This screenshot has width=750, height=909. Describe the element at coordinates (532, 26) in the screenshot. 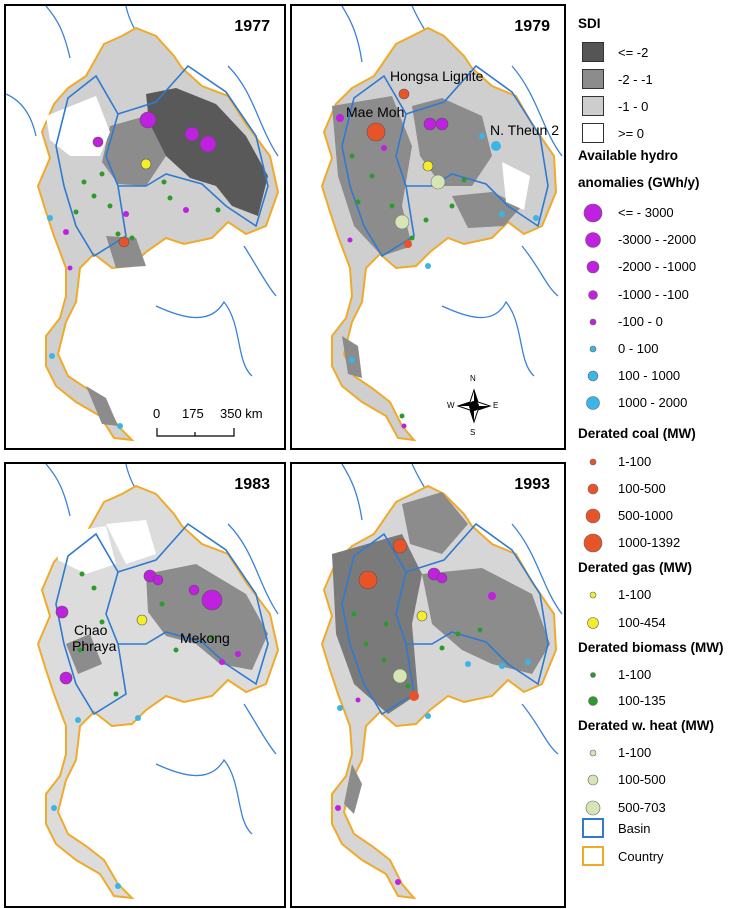

I see `panel-year: 1979` at that location.